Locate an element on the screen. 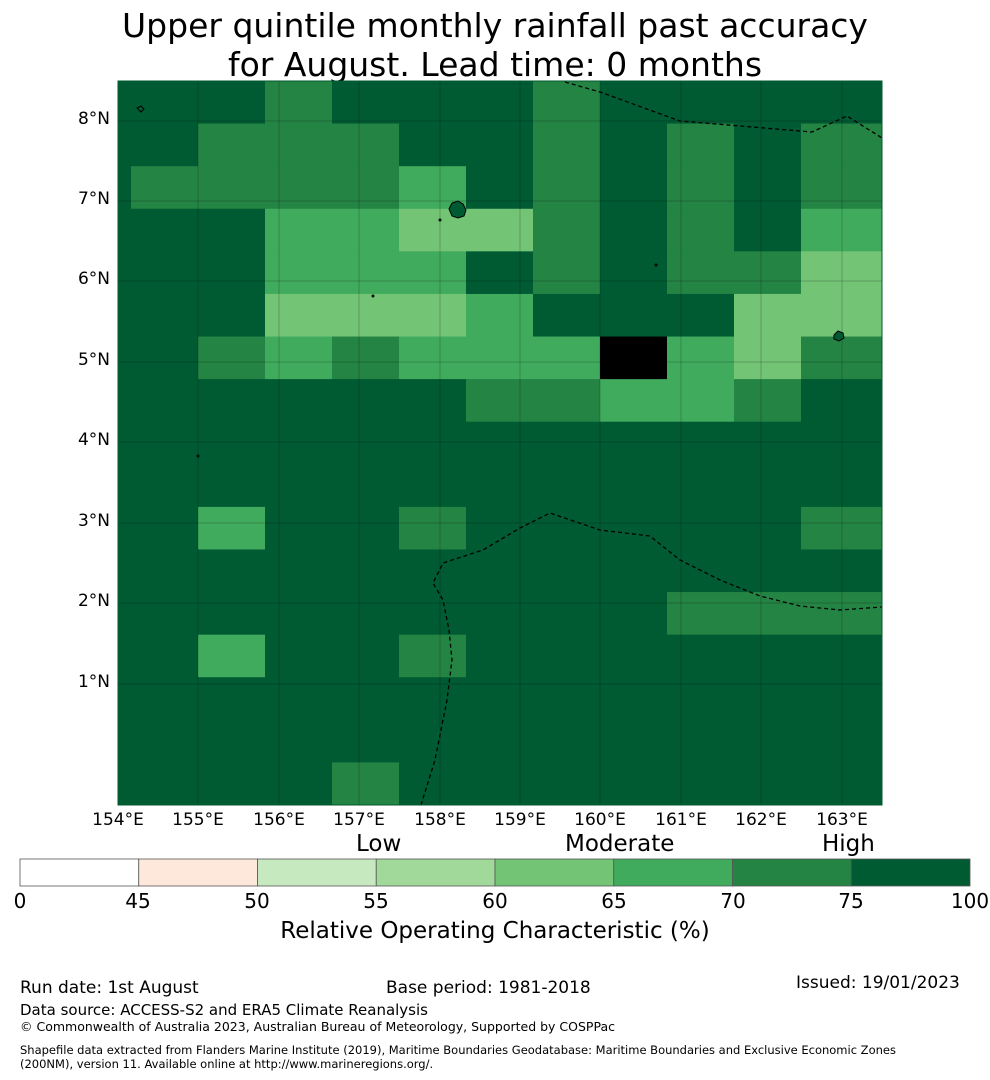  colorbar is located at coordinates (495, 872).